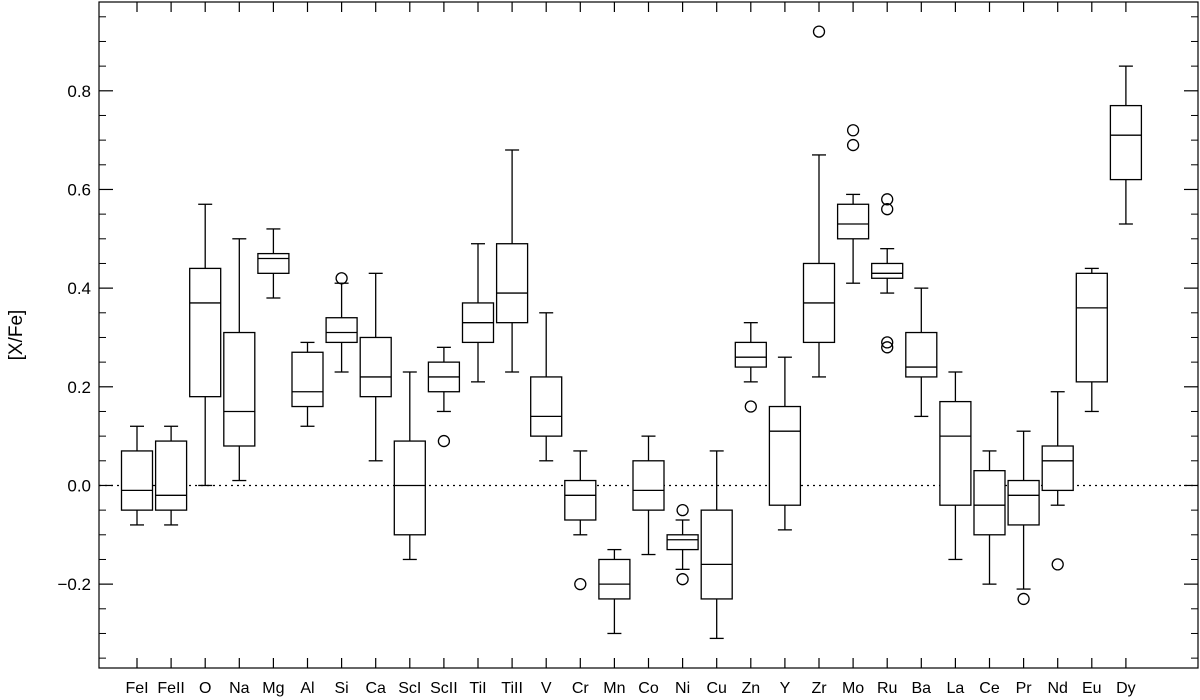  Describe the element at coordinates (1057, 688) in the screenshot. I see `x-category-label: Nd` at that location.